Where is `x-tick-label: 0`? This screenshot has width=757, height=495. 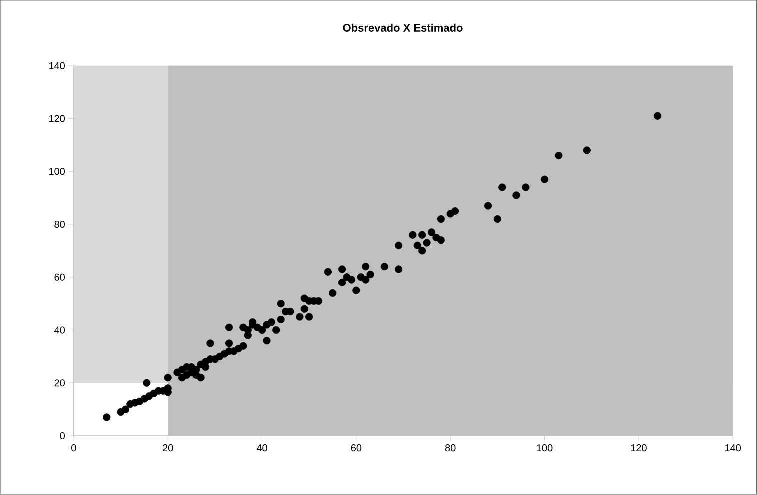
x-tick-label: 0 is located at coordinates (74, 448).